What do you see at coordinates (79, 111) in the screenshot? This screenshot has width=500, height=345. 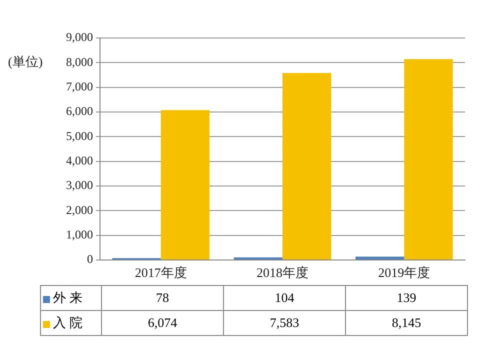 I see `y-tick-label: 6,000` at bounding box center [79, 111].